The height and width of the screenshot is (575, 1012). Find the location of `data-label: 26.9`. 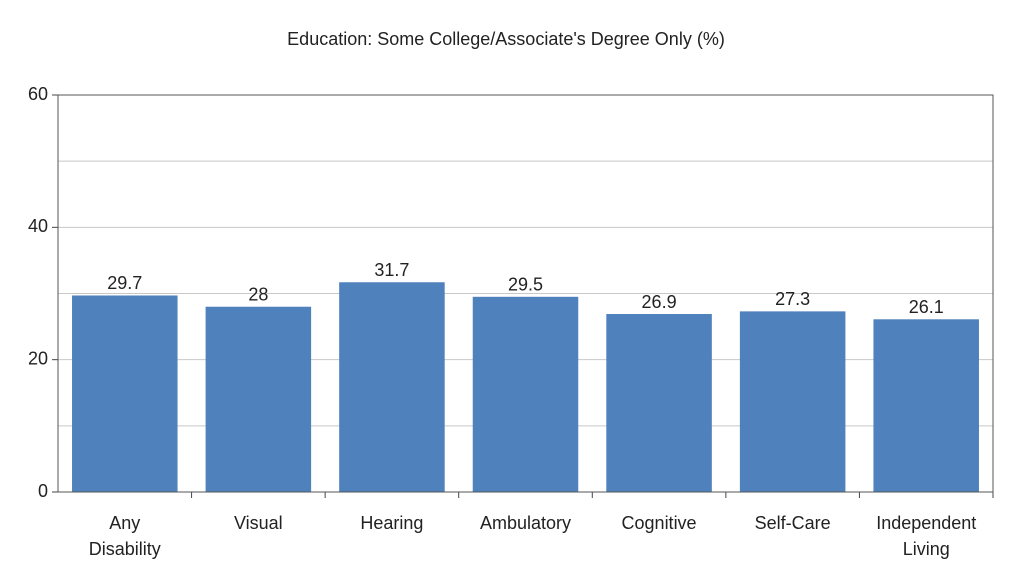

data-label: 26.9 is located at coordinates (659, 302).